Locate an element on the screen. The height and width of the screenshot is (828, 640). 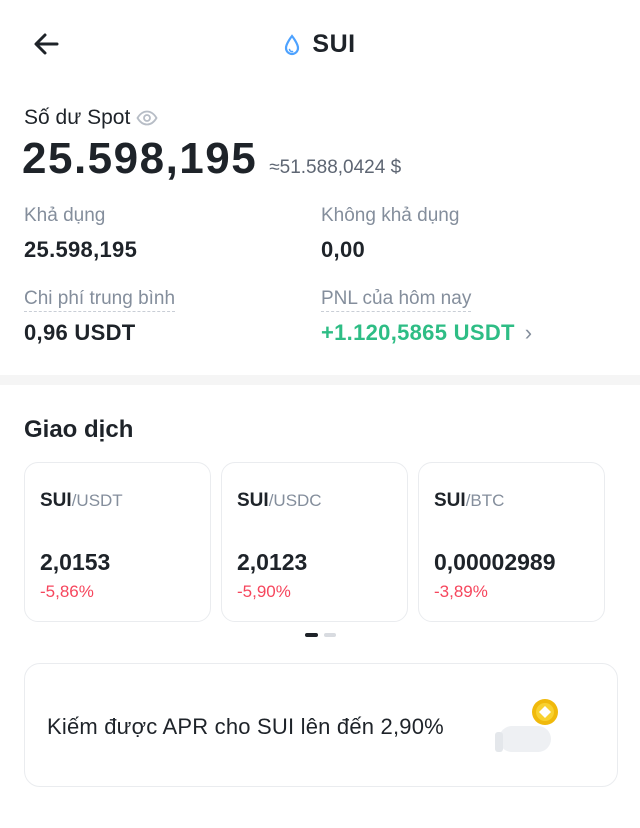
earn-promo-card: Kiếm được APR cho SUI lên đến 2,90% is located at coordinates (321, 725).